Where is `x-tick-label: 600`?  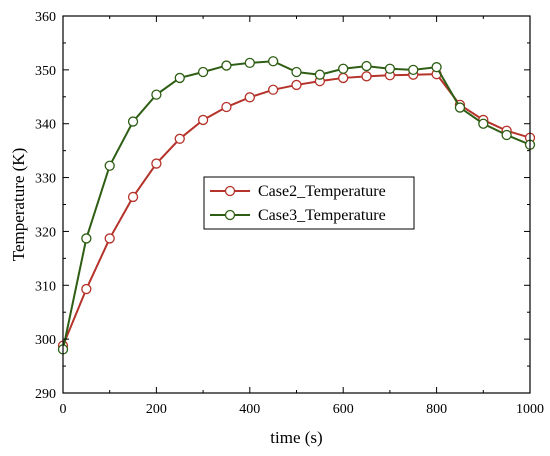 x-tick-label: 600 is located at coordinates (343, 409).